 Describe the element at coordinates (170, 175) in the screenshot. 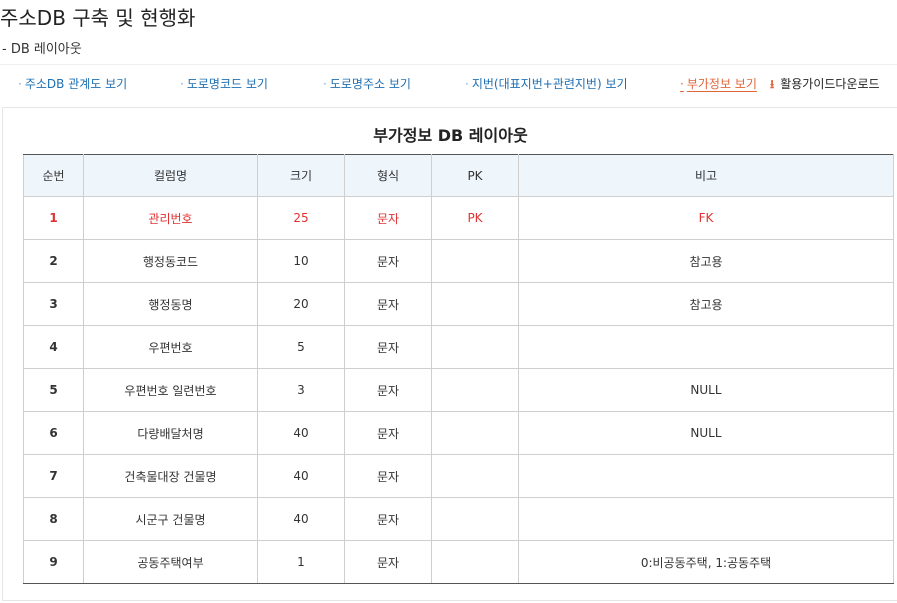

I see `header-column-name: 컬럼명` at that location.